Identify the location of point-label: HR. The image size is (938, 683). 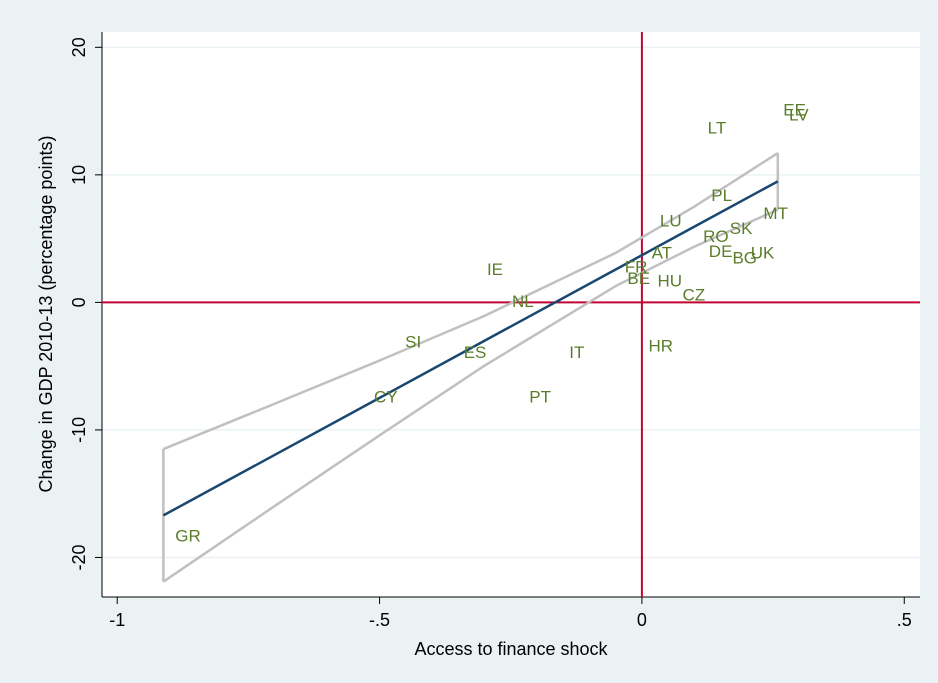
(661, 346).